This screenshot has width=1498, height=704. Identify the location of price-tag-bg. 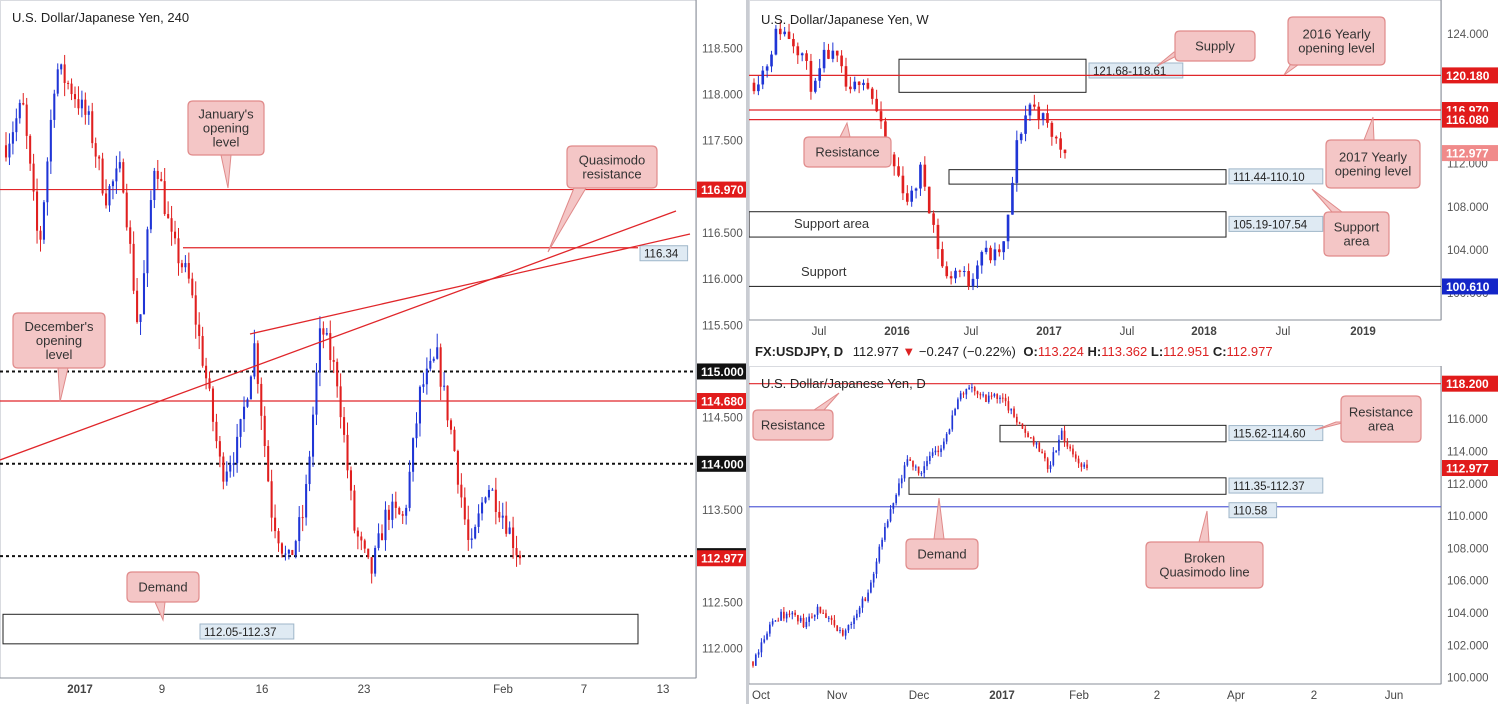
(722, 558).